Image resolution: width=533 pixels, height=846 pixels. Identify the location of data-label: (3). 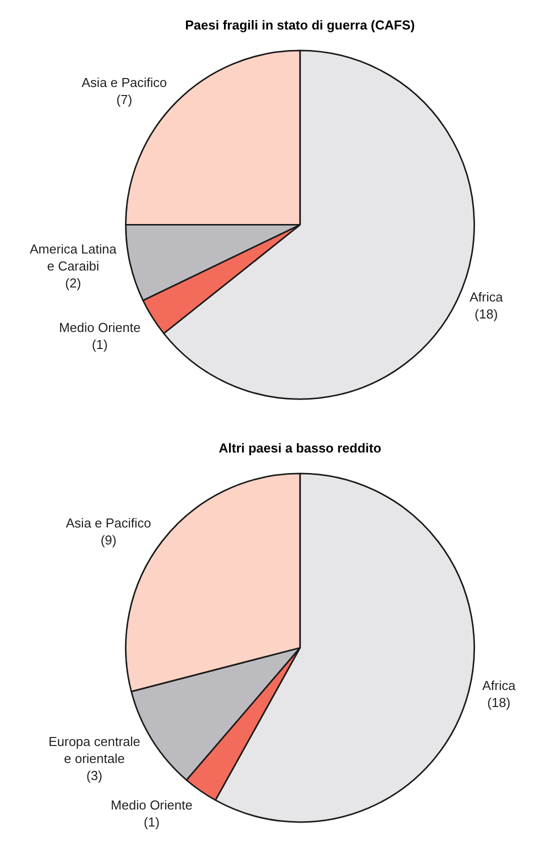
(94, 775).